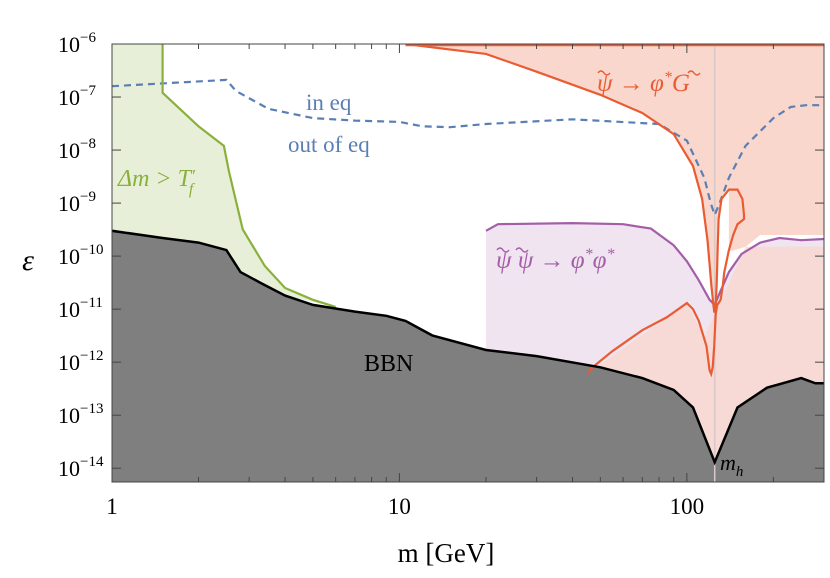 This screenshot has width=830, height=578. Describe the element at coordinates (399, 506) in the screenshot. I see `x-tick-label: 10` at that location.